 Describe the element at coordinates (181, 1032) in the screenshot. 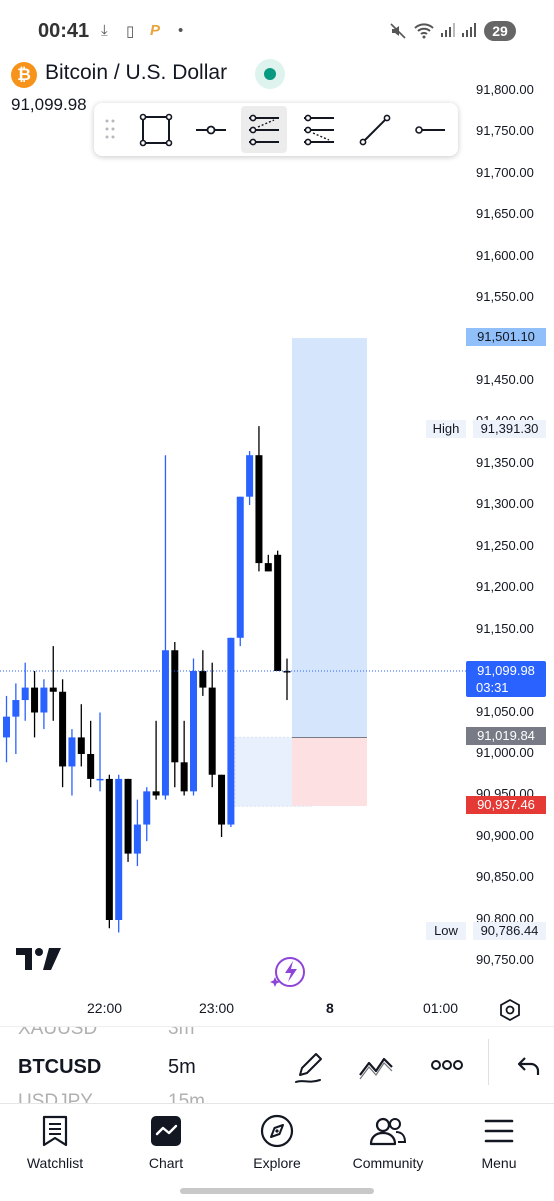

I see `prev-interval: 3m` at that location.